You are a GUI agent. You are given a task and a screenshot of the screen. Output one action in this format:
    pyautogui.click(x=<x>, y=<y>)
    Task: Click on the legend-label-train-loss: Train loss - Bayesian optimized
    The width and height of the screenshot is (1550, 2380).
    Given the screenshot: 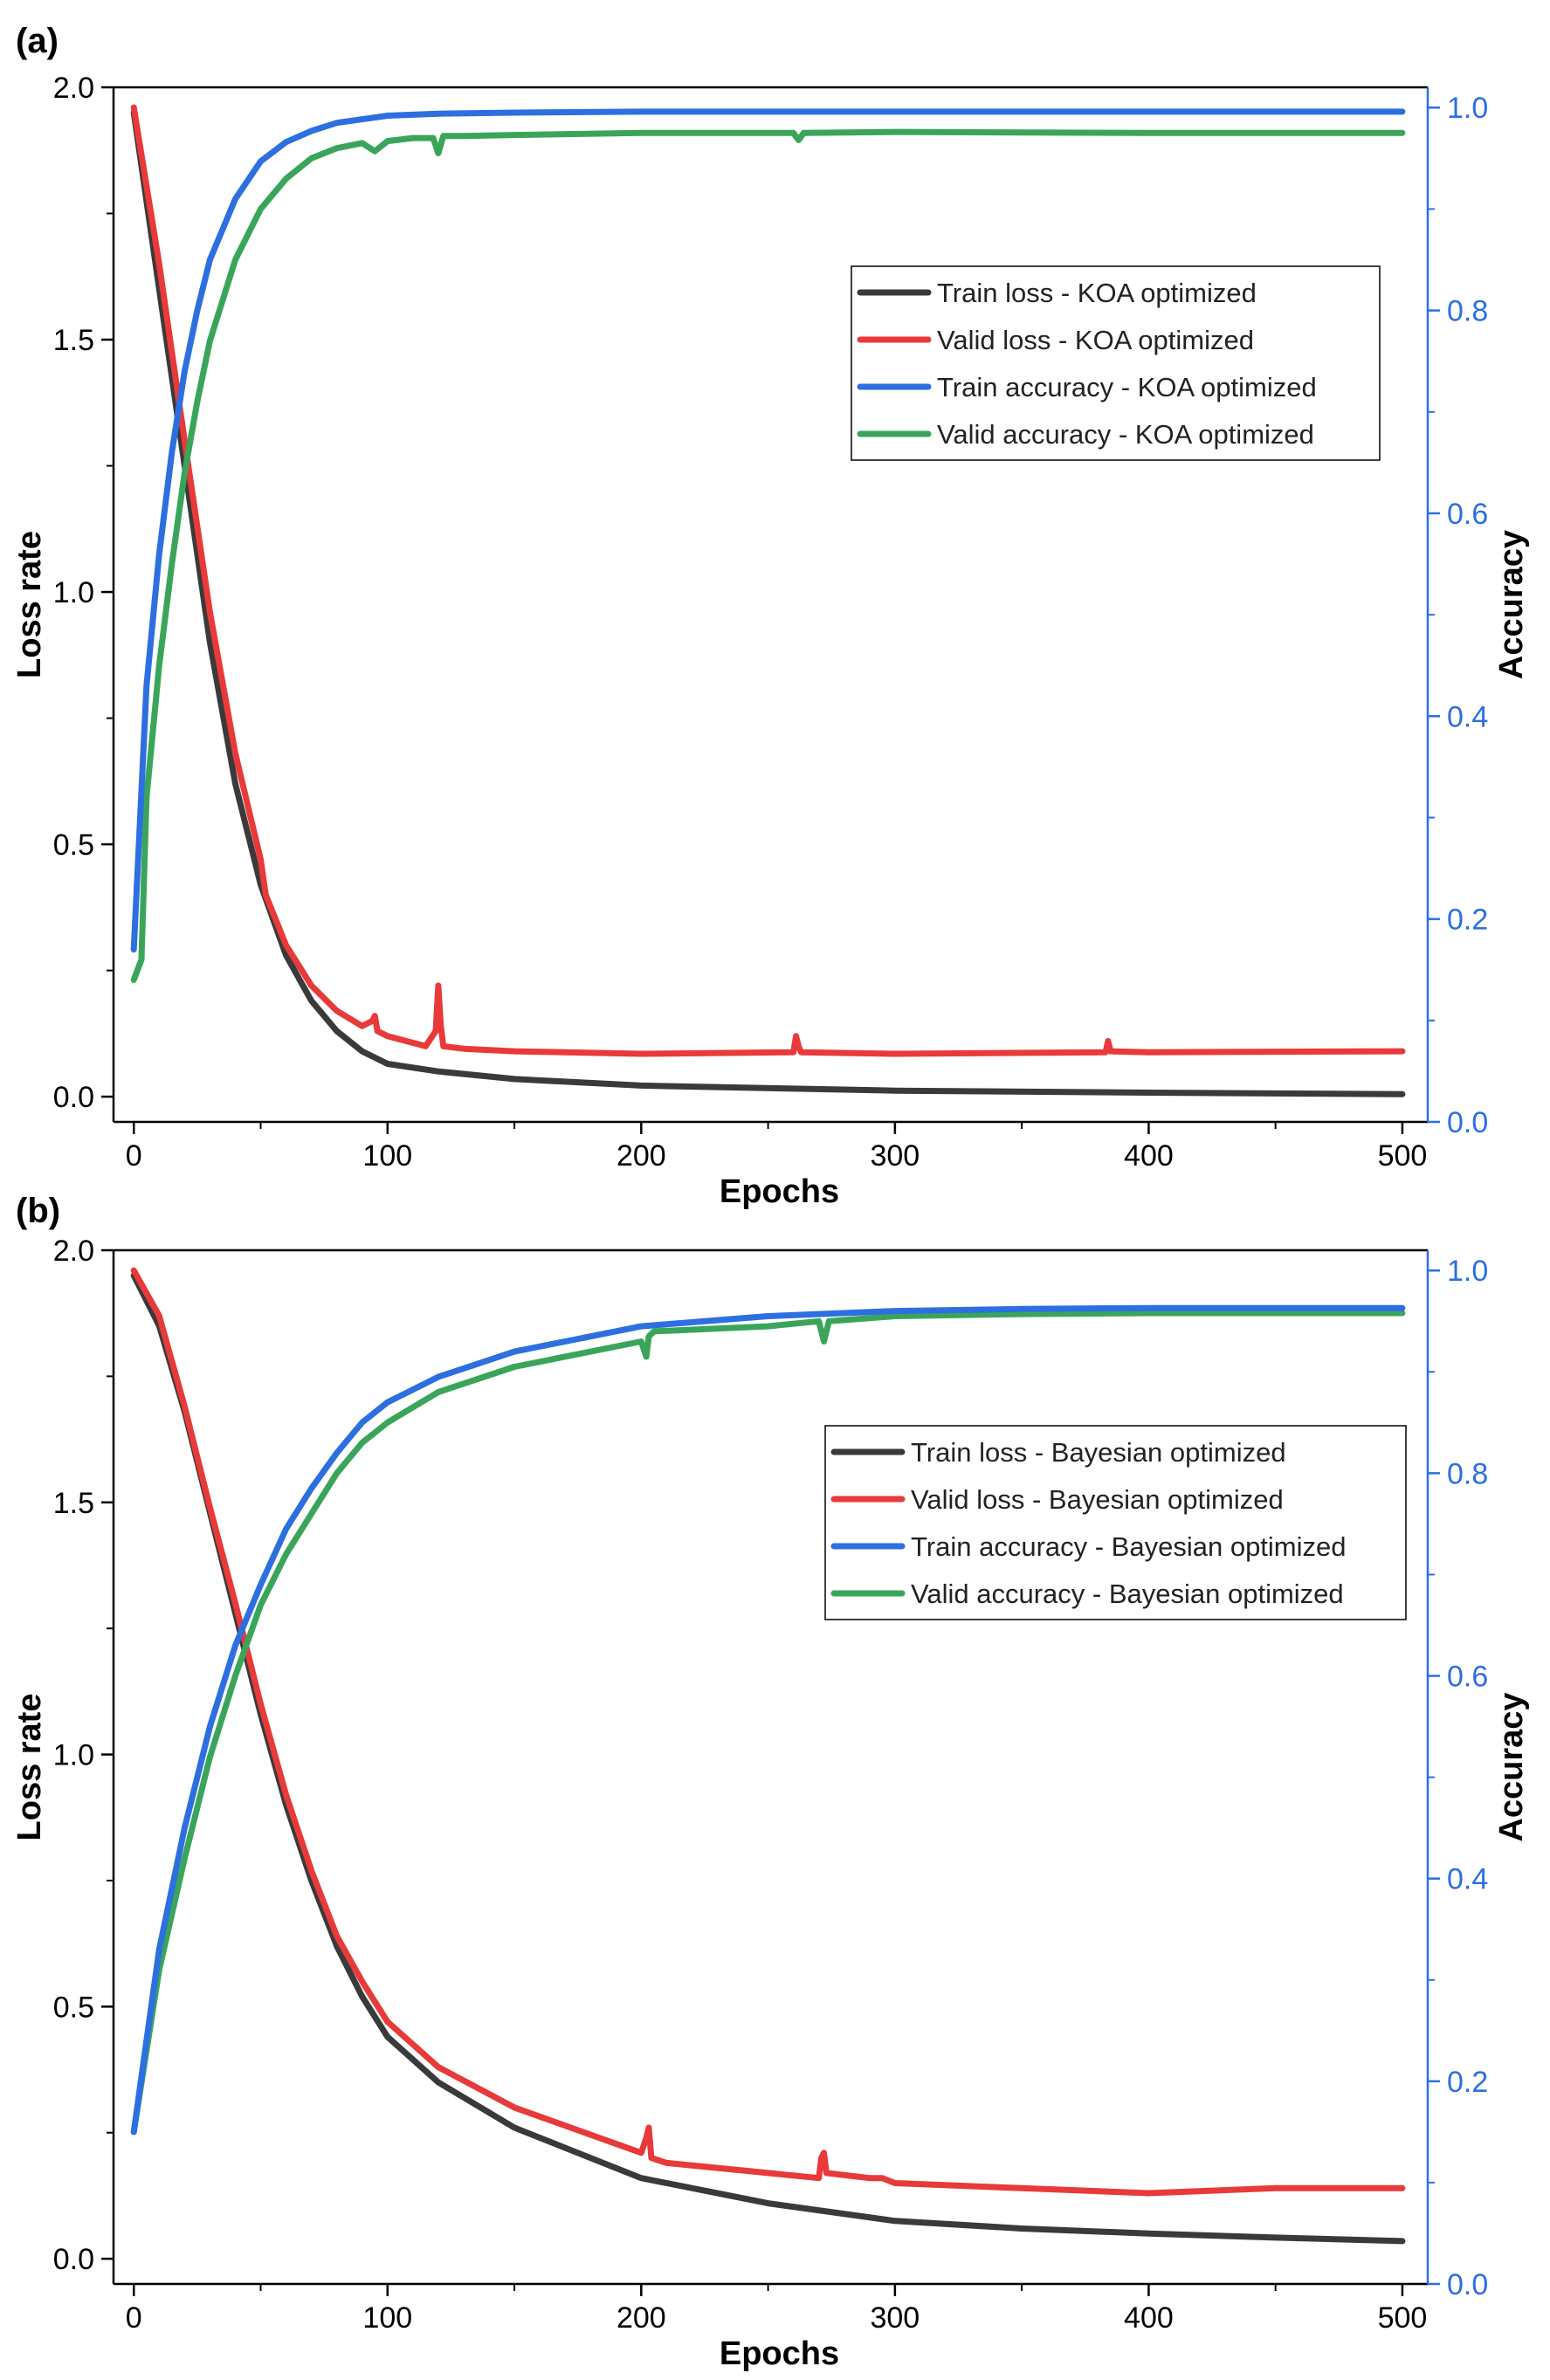 What is the action you would take?
    pyautogui.click(x=1098, y=1452)
    